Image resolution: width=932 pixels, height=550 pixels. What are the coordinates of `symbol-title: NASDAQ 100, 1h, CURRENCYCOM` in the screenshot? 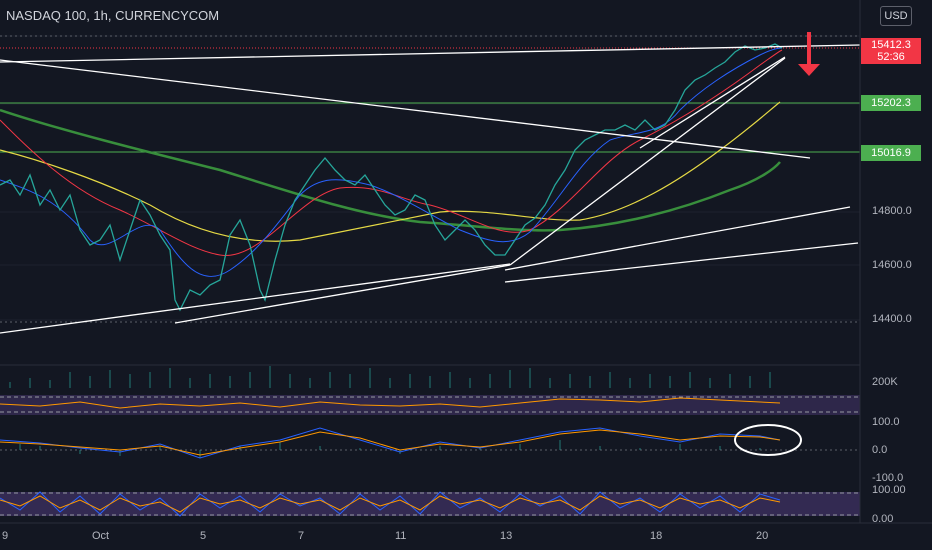 It's located at (113, 15).